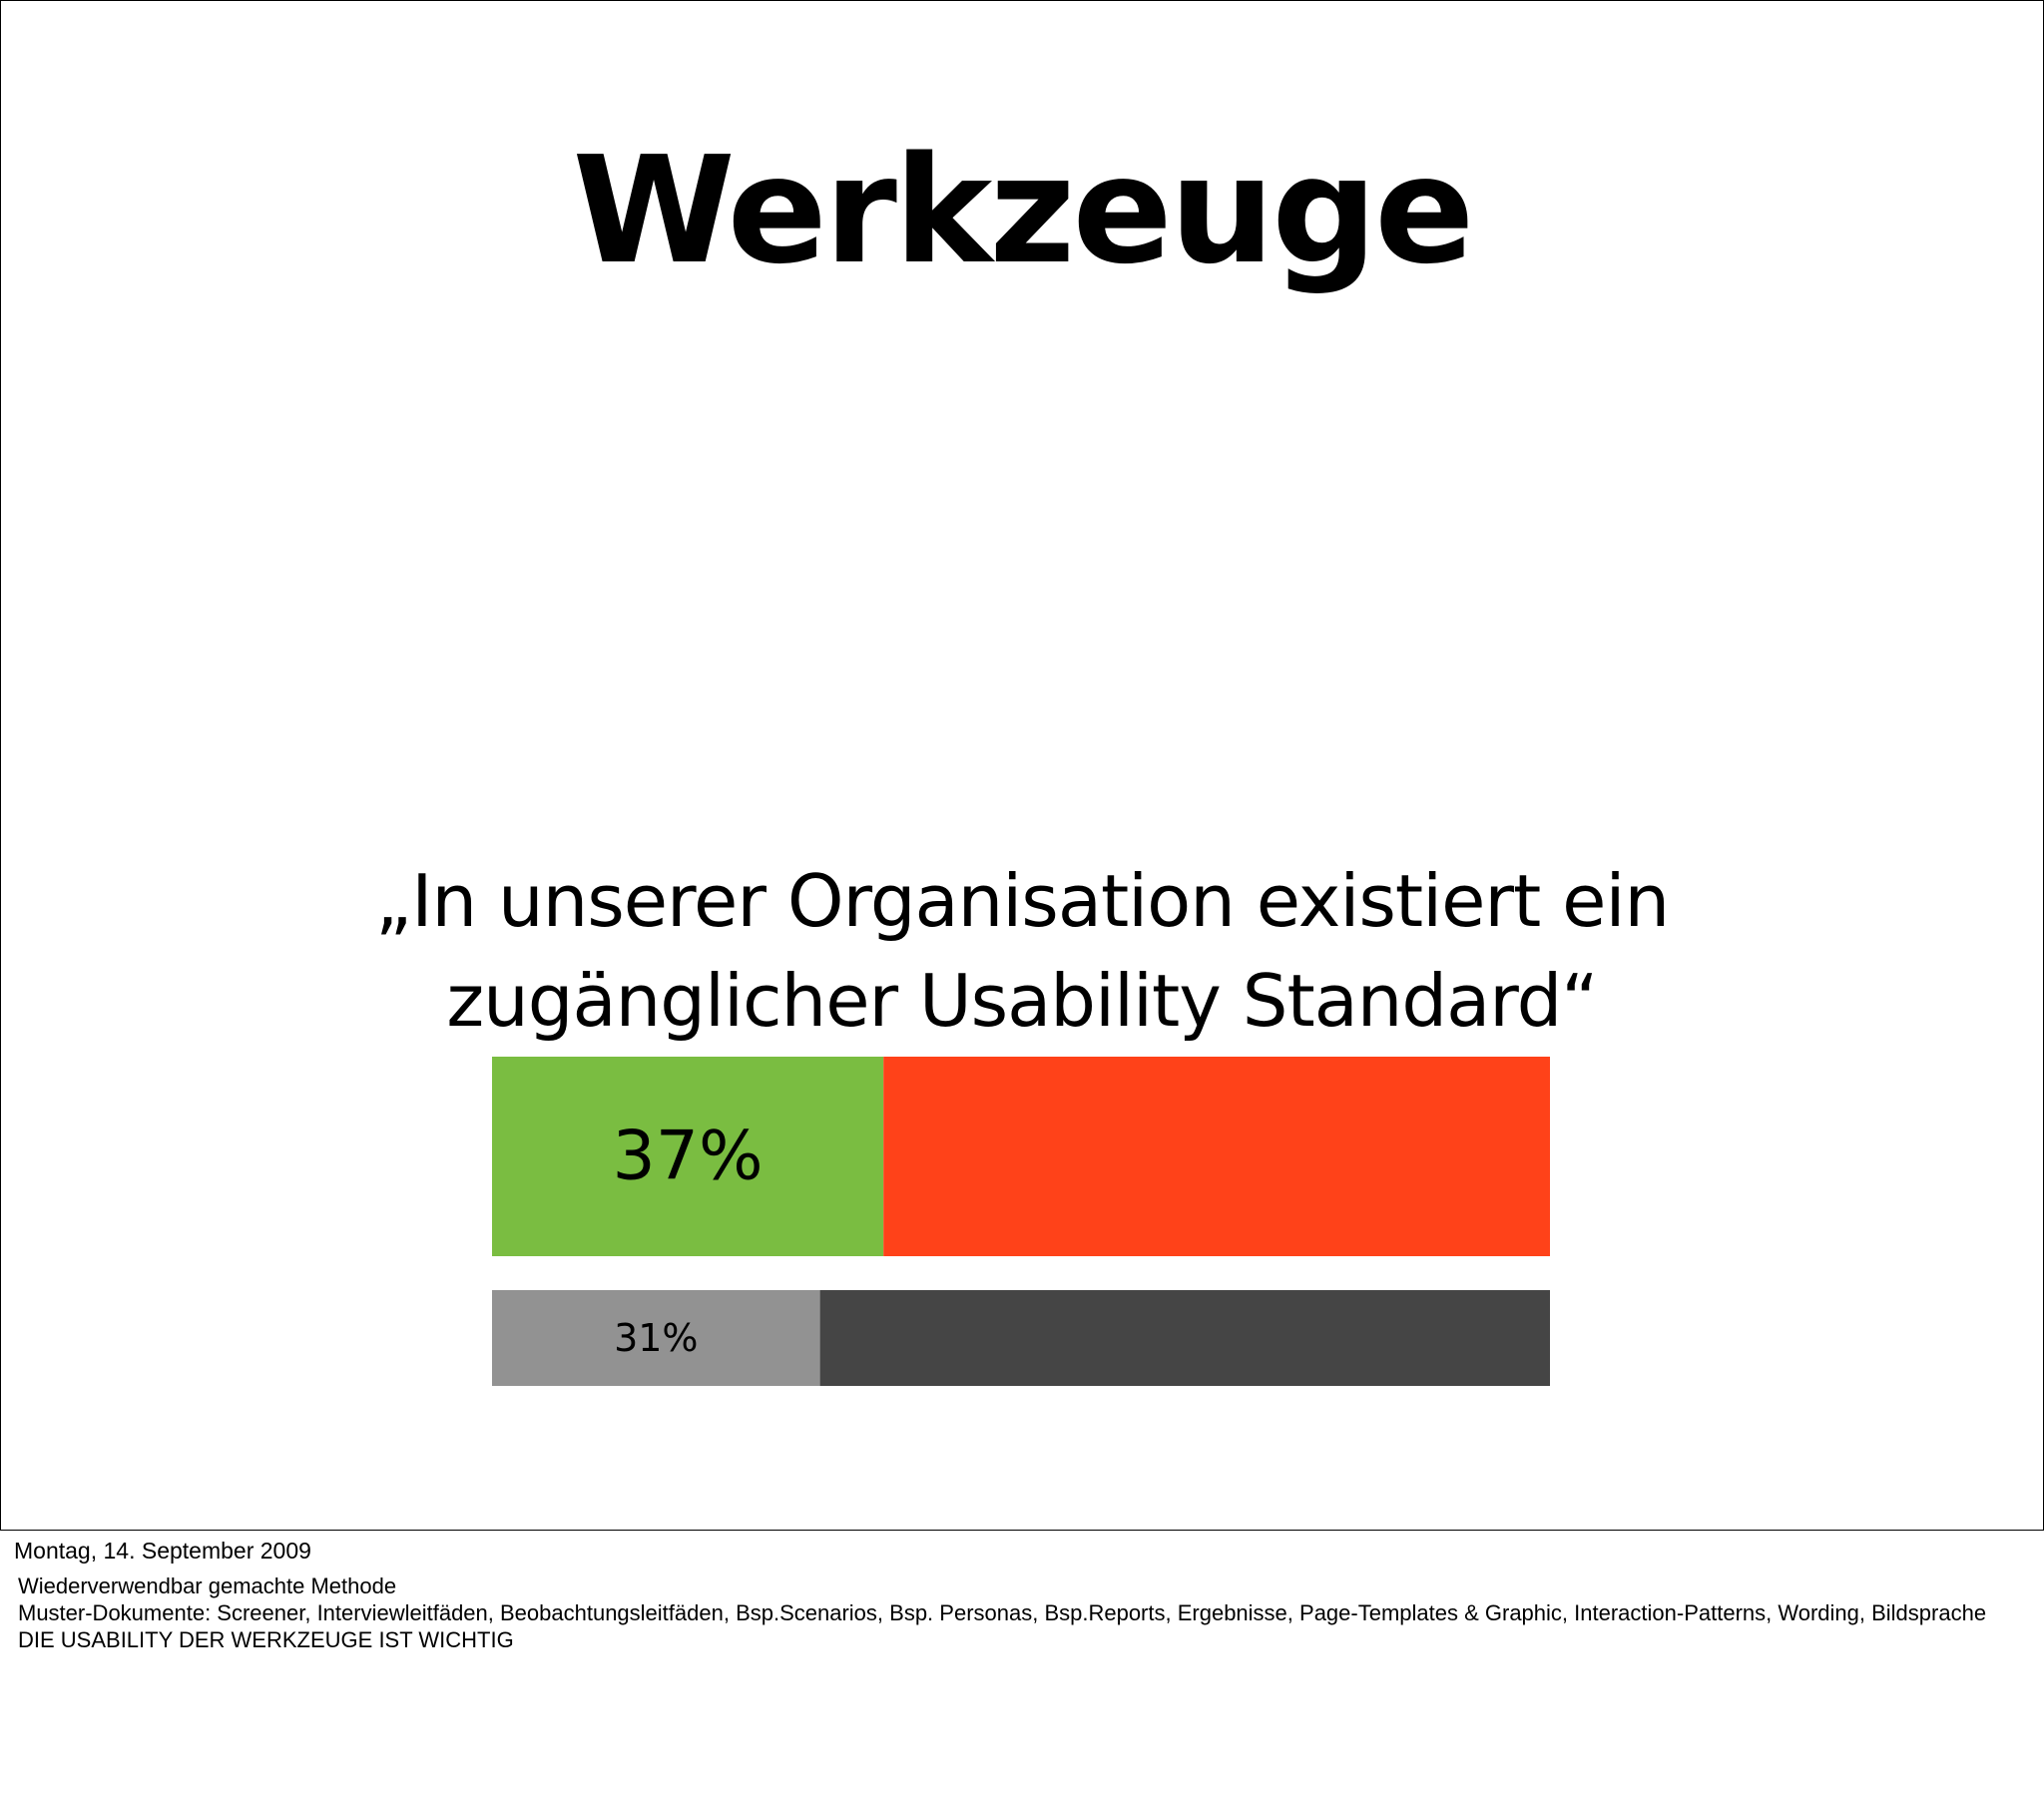 The image size is (2044, 1796). I want to click on note-line: DIE USABILITY DER WERKZEUGE IST WICHTIG, so click(266, 1639).